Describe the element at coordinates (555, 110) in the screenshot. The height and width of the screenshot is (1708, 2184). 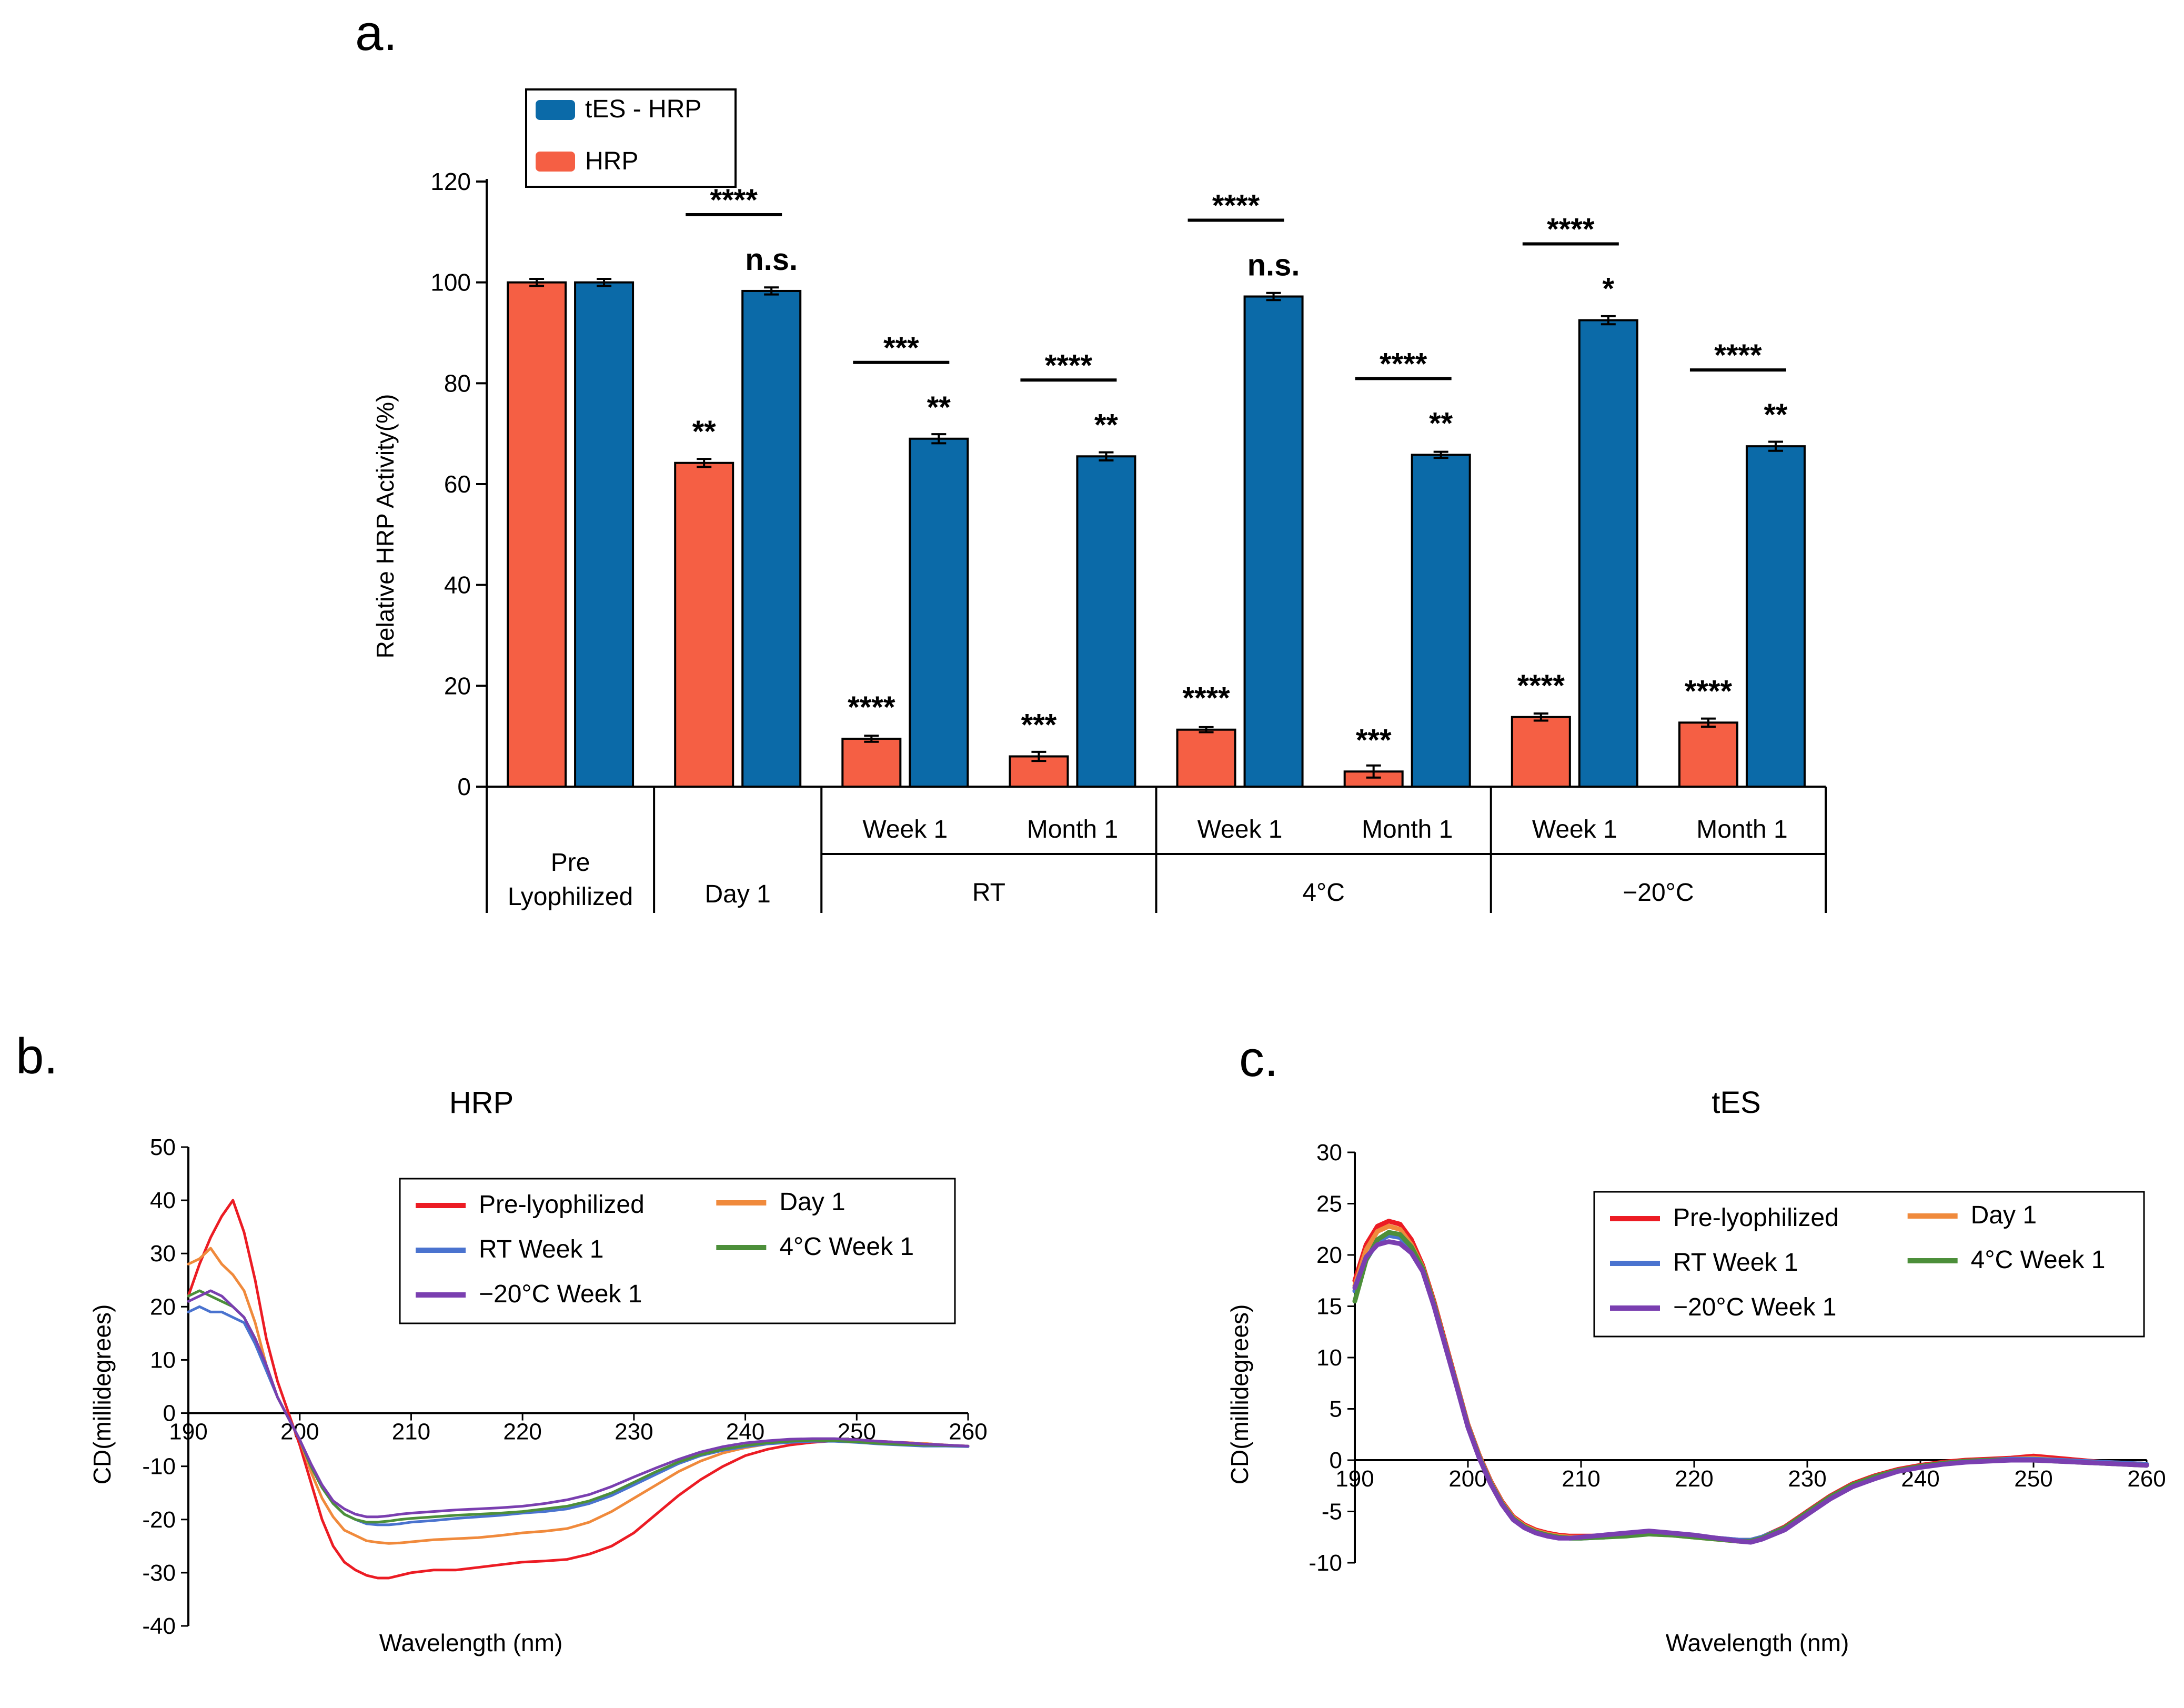
I see `legend-swatch-tes-hrp` at that location.